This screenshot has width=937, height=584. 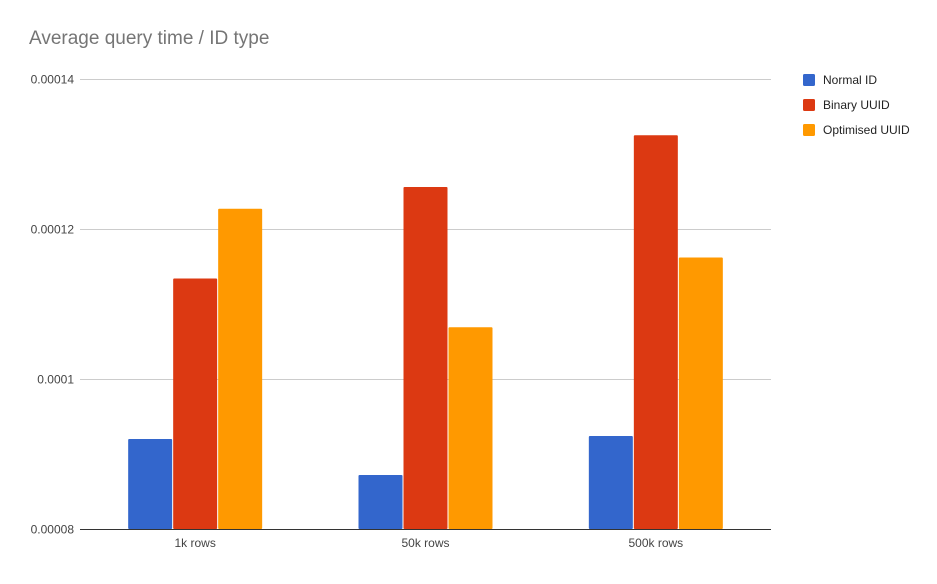 I want to click on legend-label: Binary UUID, so click(x=856, y=105).